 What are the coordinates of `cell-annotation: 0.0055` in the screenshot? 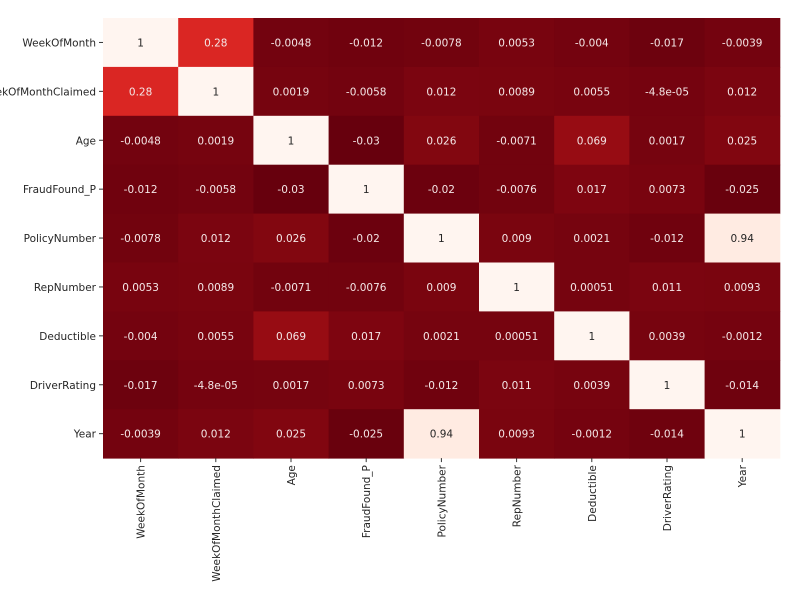 It's located at (215, 337).